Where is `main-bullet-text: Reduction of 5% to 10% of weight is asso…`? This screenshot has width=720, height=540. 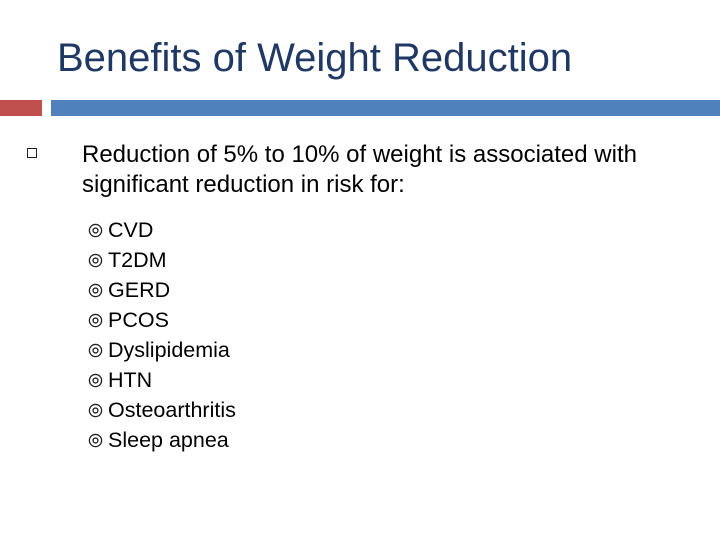
main-bullet-text: Reduction of 5% to 10% of weight is asso… is located at coordinates (359, 169).